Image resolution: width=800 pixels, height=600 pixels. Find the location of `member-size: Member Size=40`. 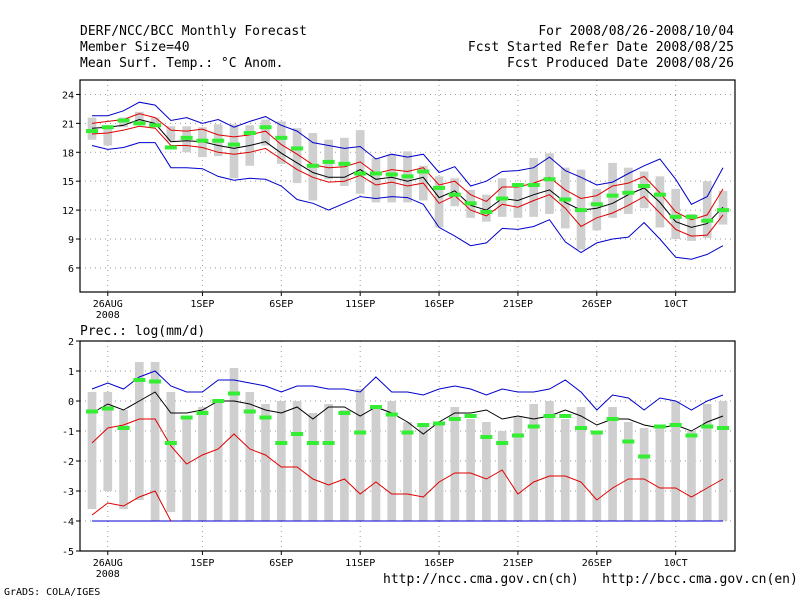

member-size: Member Size=40 is located at coordinates (135, 47).